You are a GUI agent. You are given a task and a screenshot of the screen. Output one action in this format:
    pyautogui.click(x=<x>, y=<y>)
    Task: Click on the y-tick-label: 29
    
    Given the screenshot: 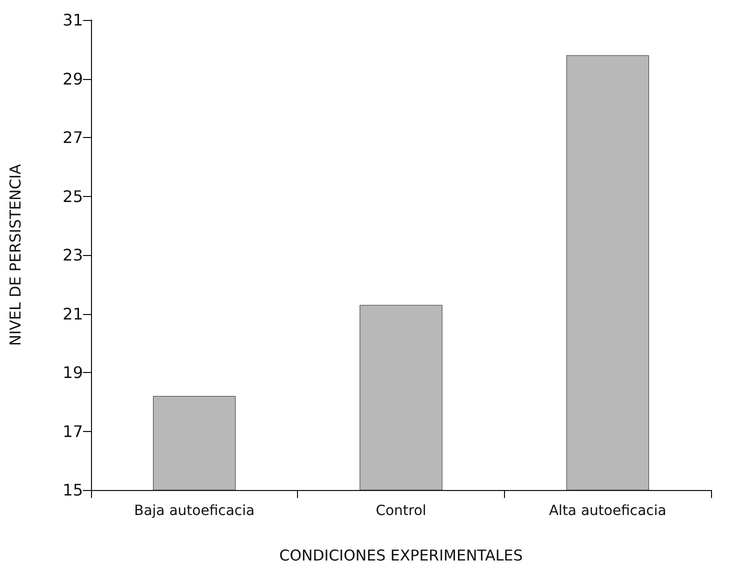 What is the action you would take?
    pyautogui.click(x=72, y=78)
    